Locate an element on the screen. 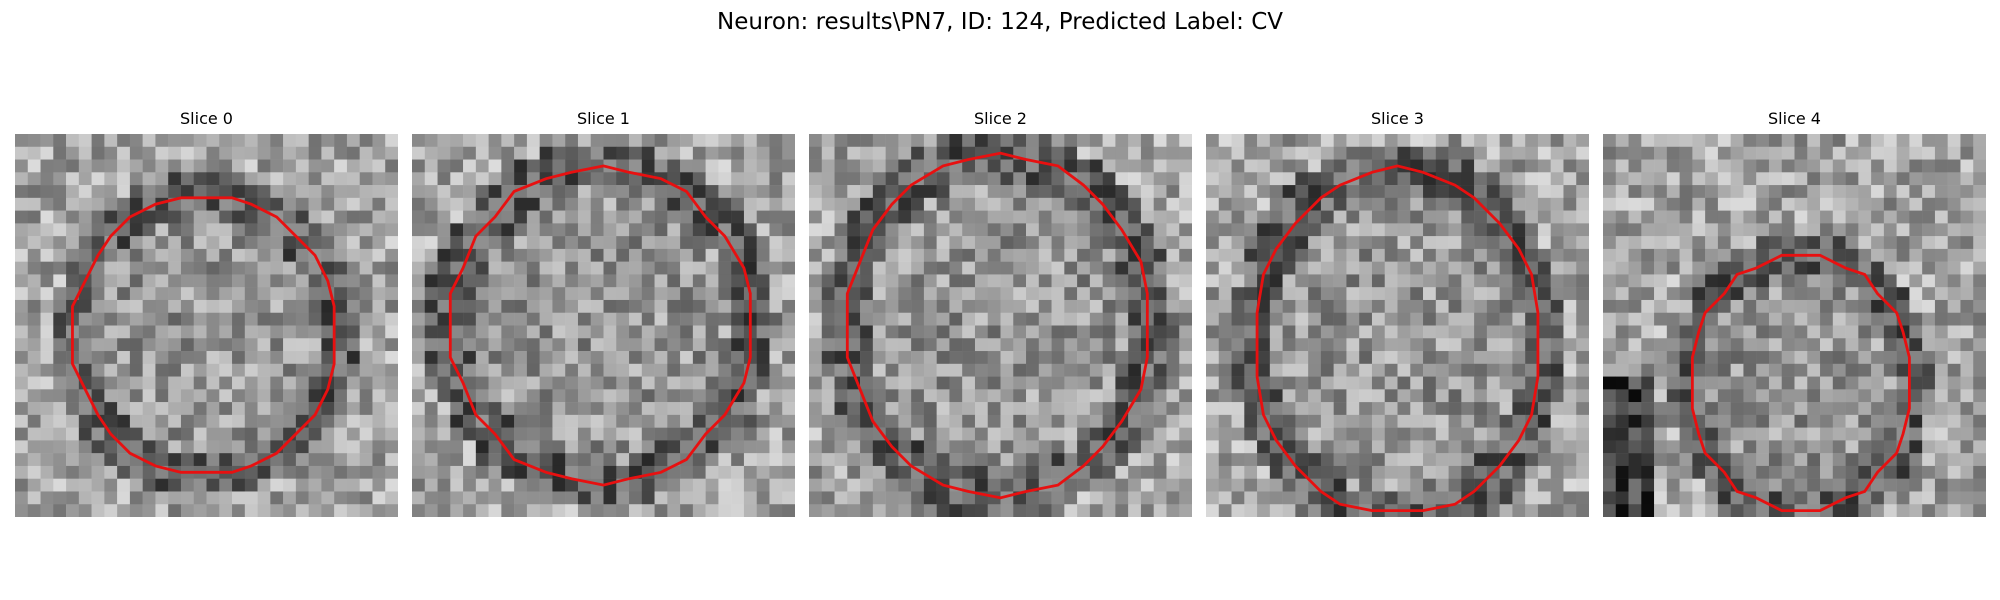 Image resolution: width=2000 pixels, height=600 pixels. slice-panel-1: Slice 1 is located at coordinates (603, 312).